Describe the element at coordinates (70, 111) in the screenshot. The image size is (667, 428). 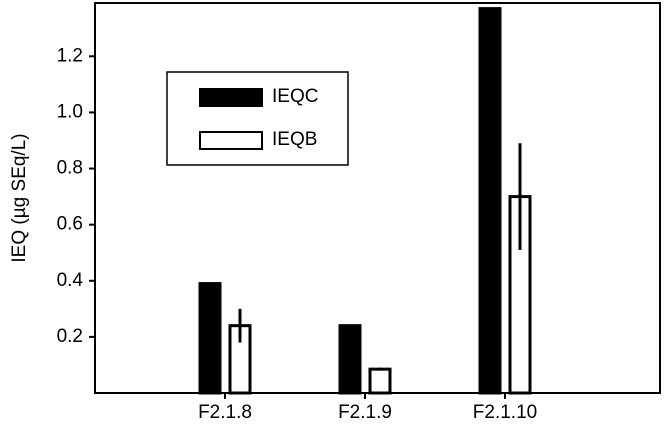
I see `y-tick-label: 1.0` at that location.